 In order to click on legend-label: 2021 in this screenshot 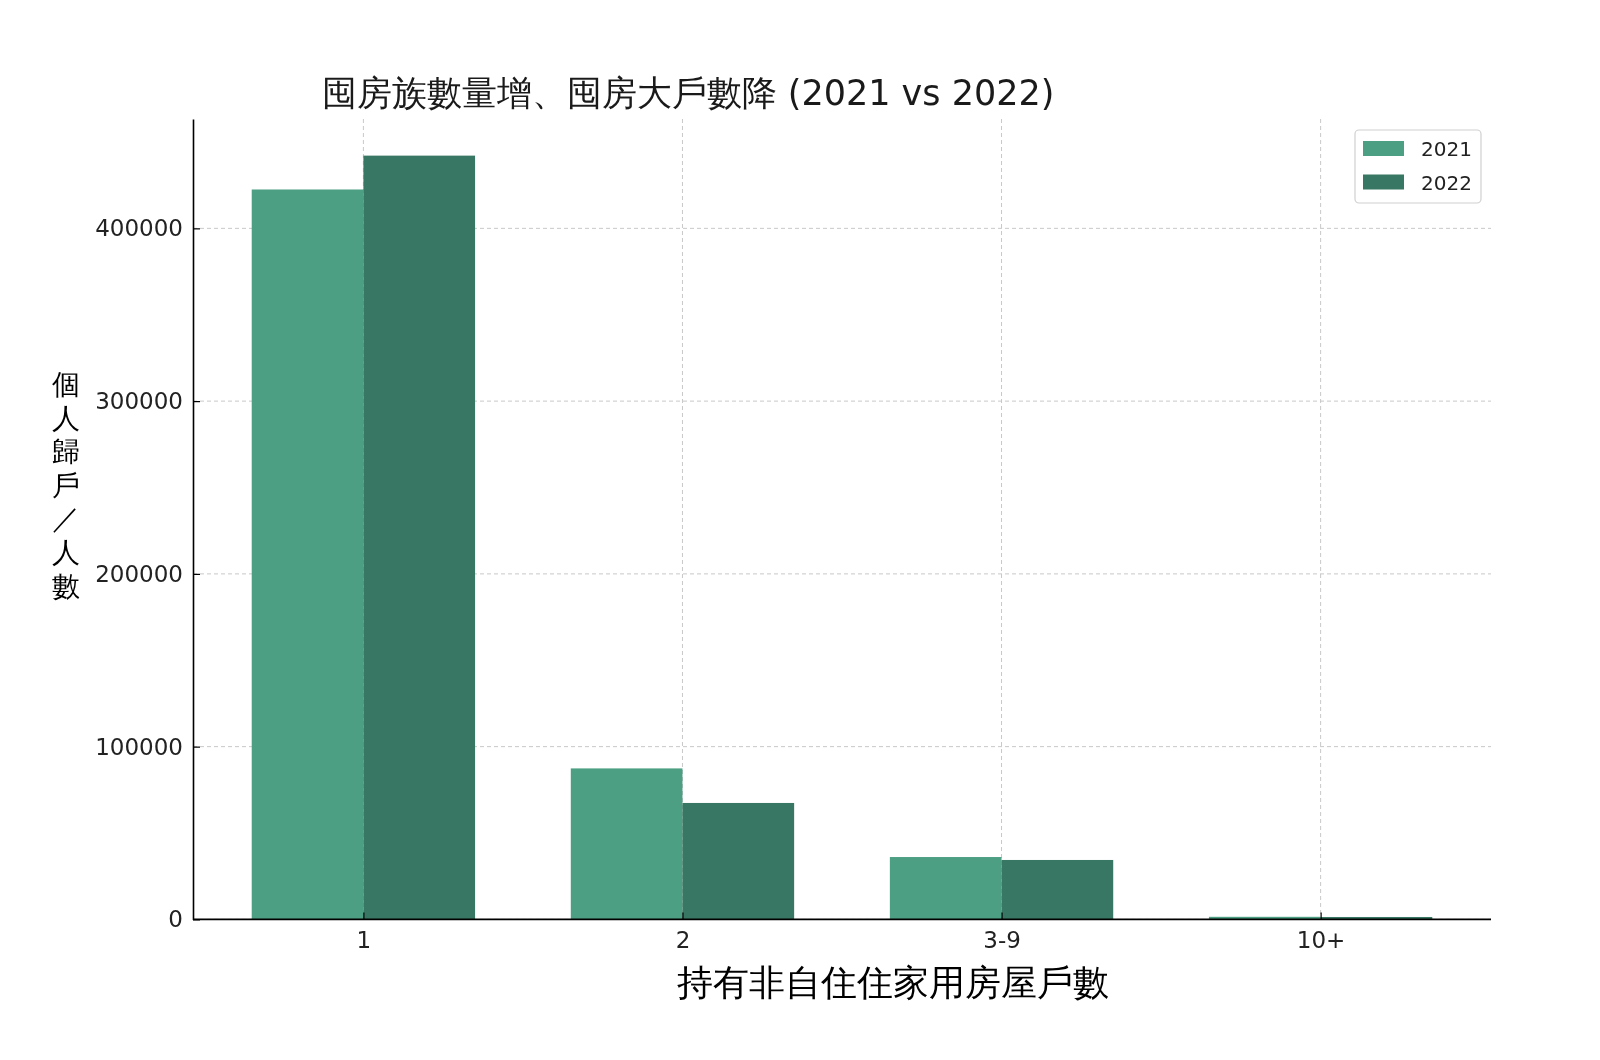, I will do `click(1446, 149)`.